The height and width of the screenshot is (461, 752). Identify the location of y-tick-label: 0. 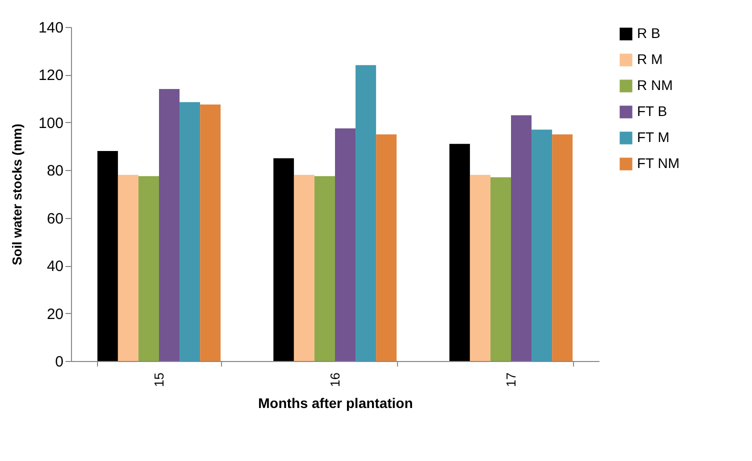
(59, 362).